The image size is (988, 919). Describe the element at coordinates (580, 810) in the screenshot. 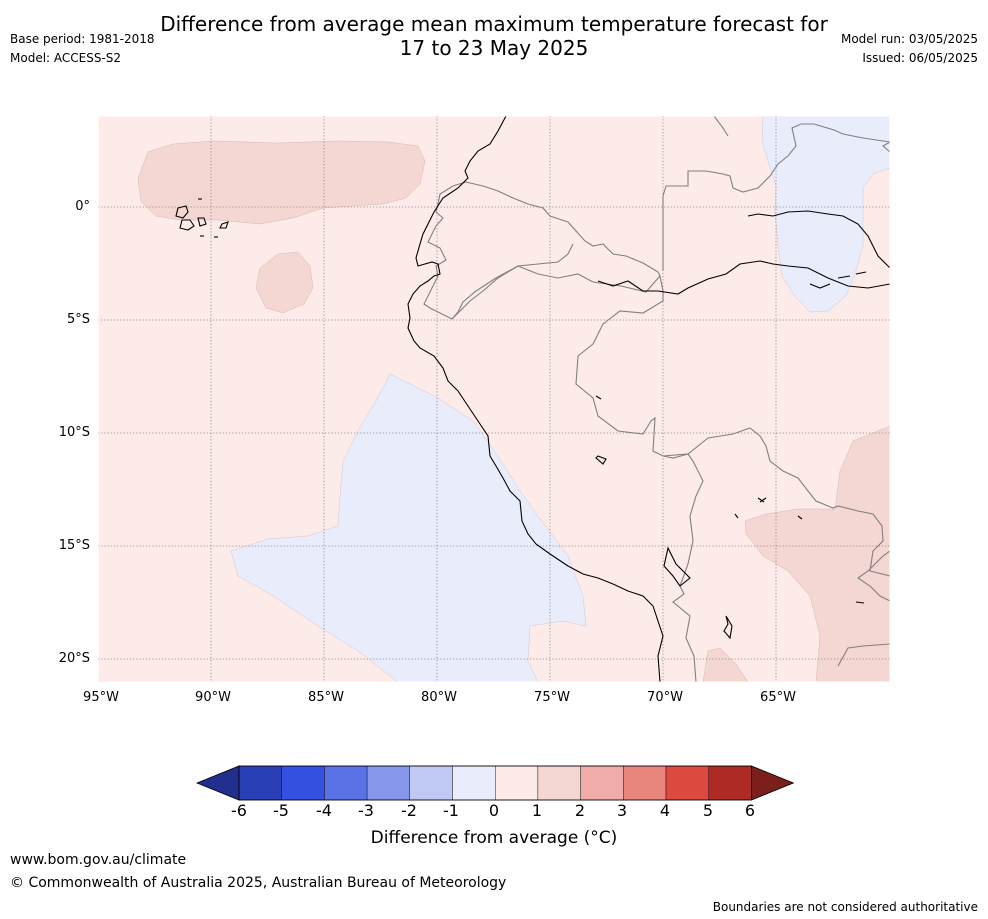

I see `colorbar-tick-2: 2` at that location.